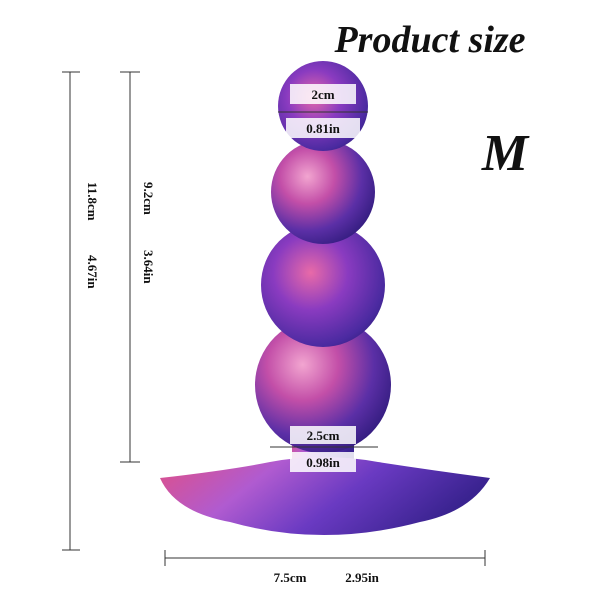  Describe the element at coordinates (322, 94) in the screenshot. I see `tip-width-cm: 2cm` at that location.